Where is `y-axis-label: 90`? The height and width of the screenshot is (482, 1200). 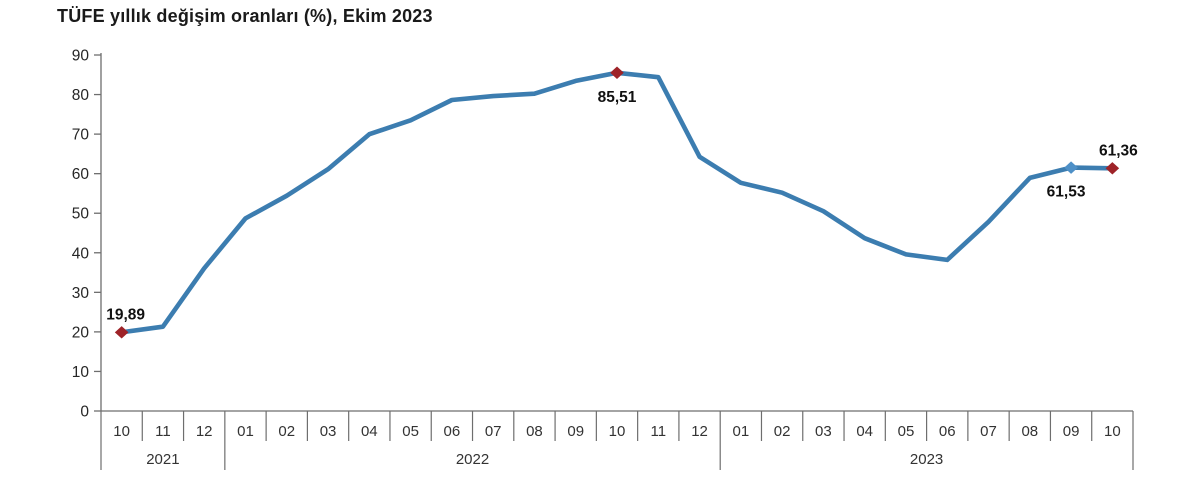 y-axis-label: 90 is located at coordinates (81, 56).